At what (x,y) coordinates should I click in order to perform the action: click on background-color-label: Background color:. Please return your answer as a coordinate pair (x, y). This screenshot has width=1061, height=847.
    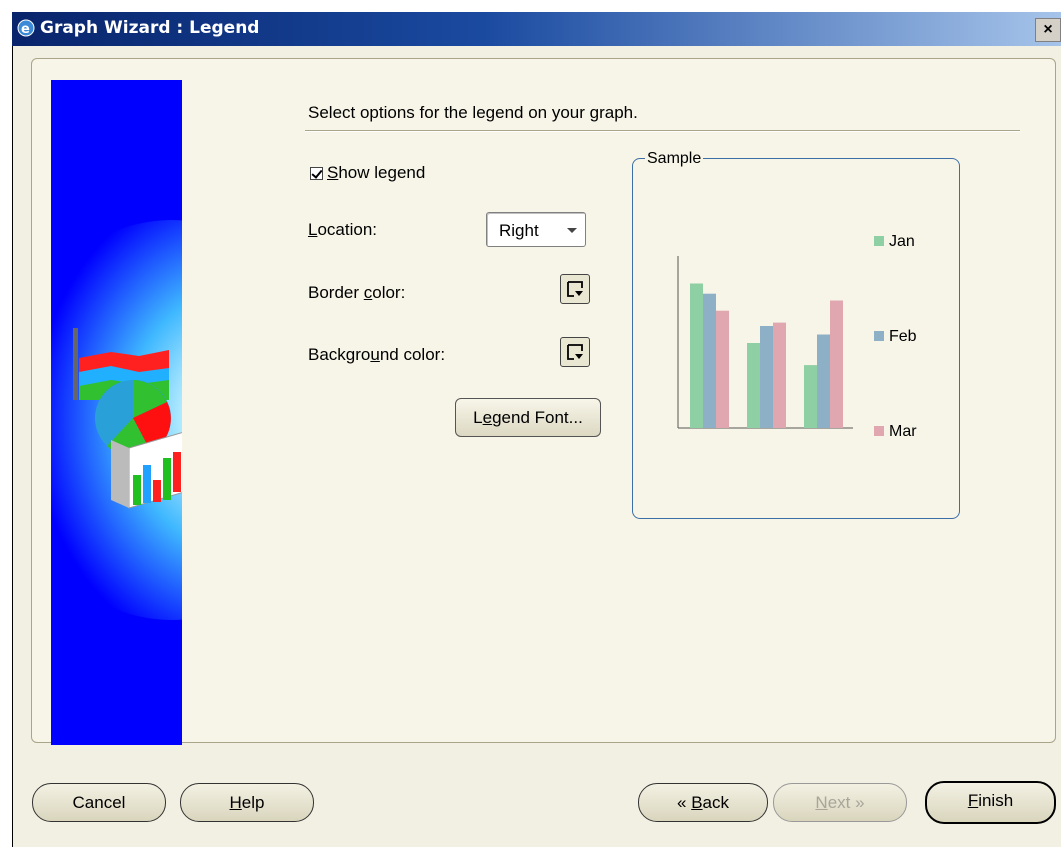
    Looking at the image, I should click on (377, 354).